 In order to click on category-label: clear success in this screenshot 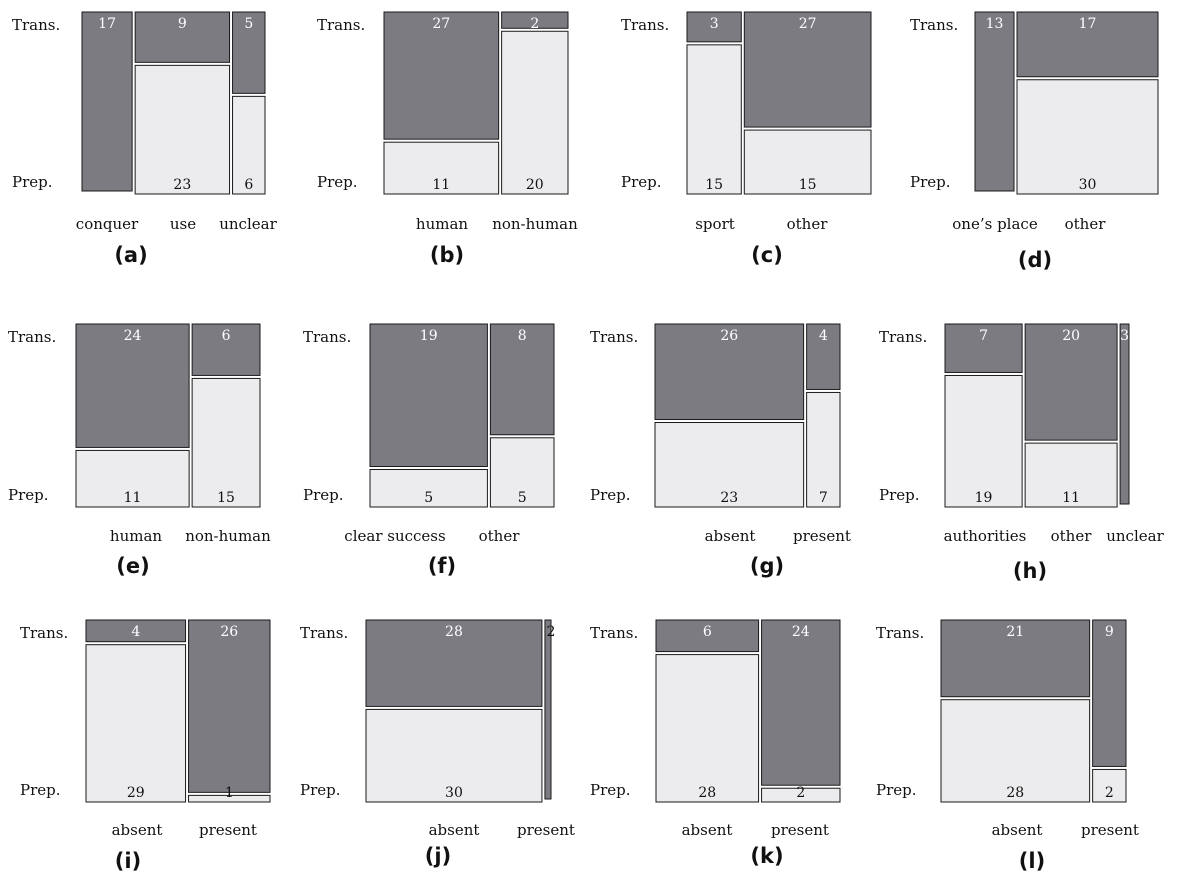, I will do `click(394, 536)`.